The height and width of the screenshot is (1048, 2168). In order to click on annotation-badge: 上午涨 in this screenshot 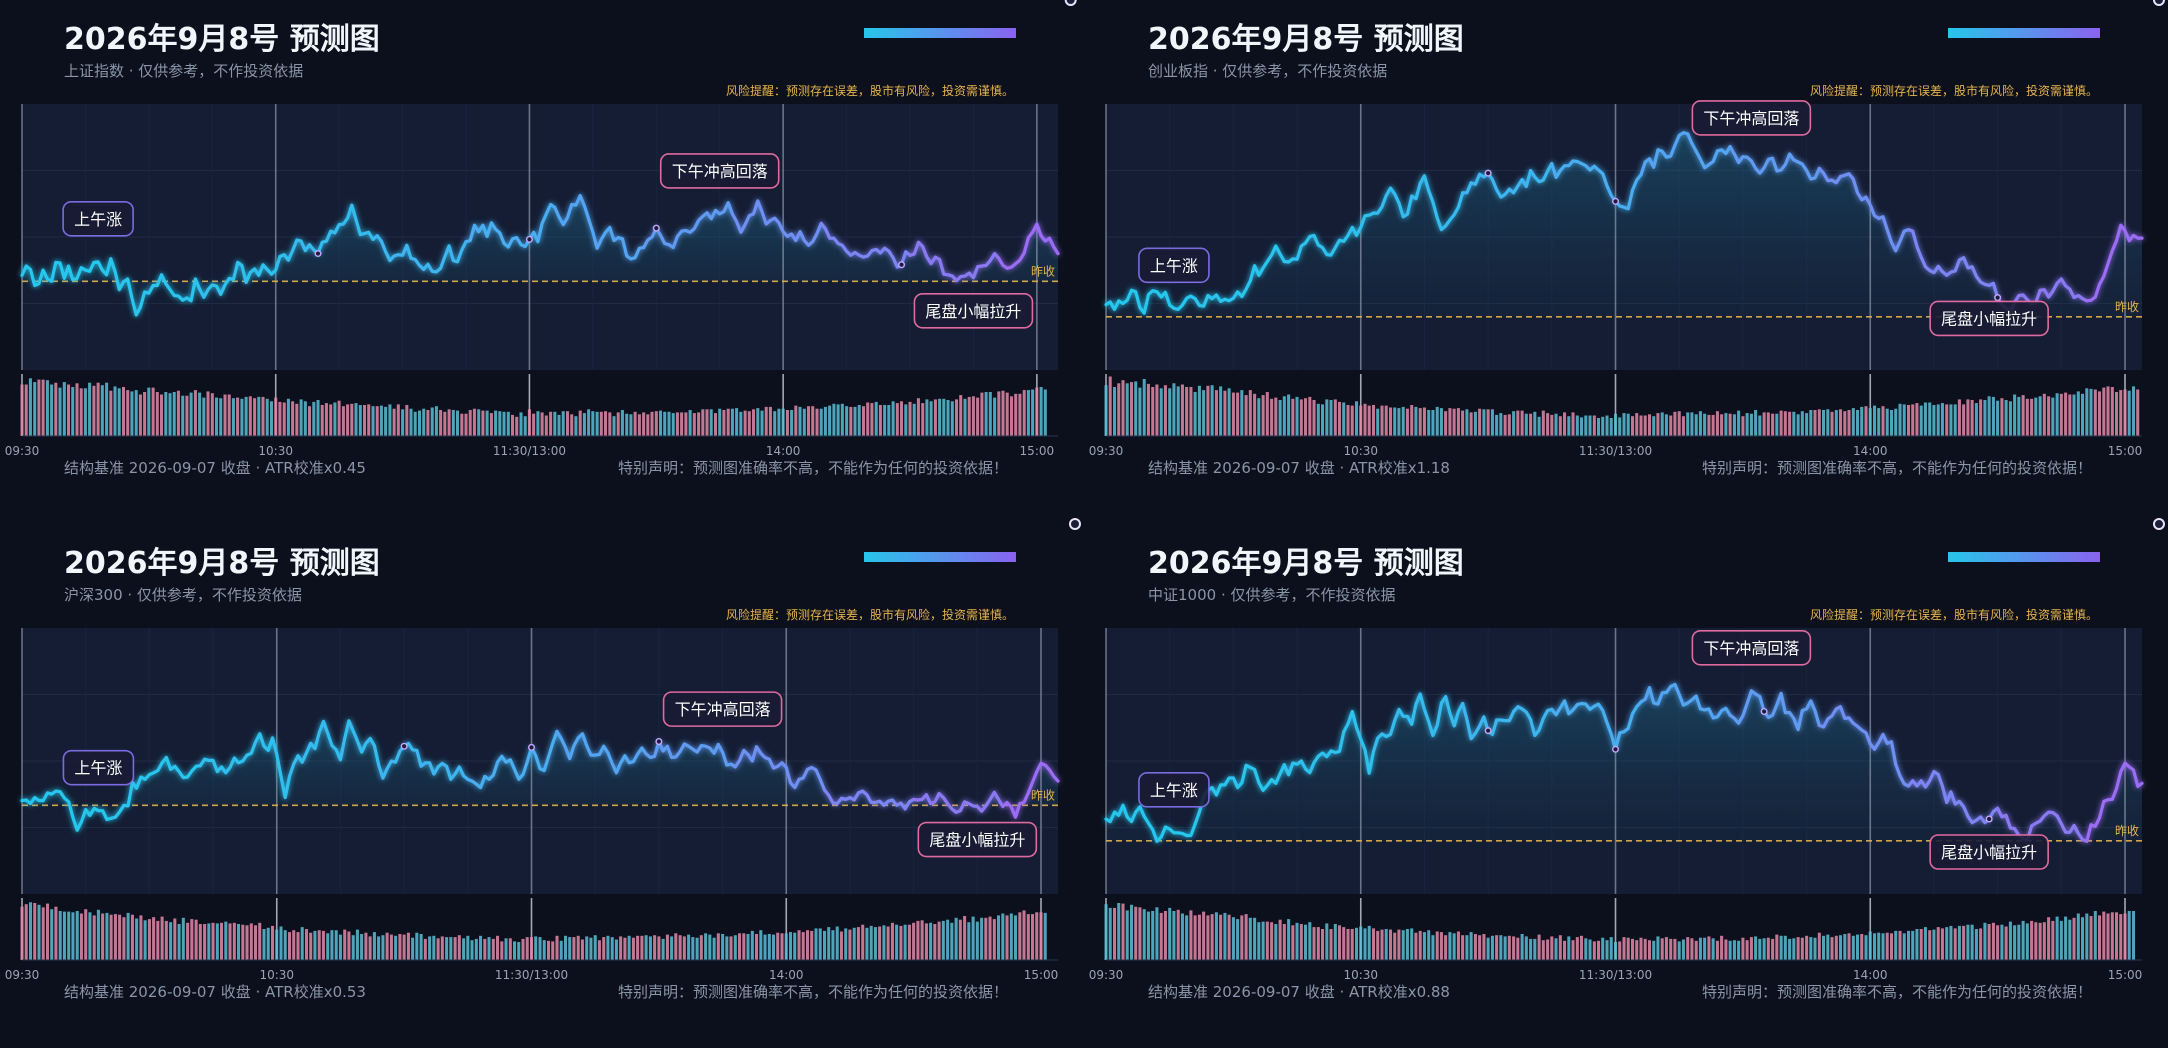, I will do `click(1174, 790)`.